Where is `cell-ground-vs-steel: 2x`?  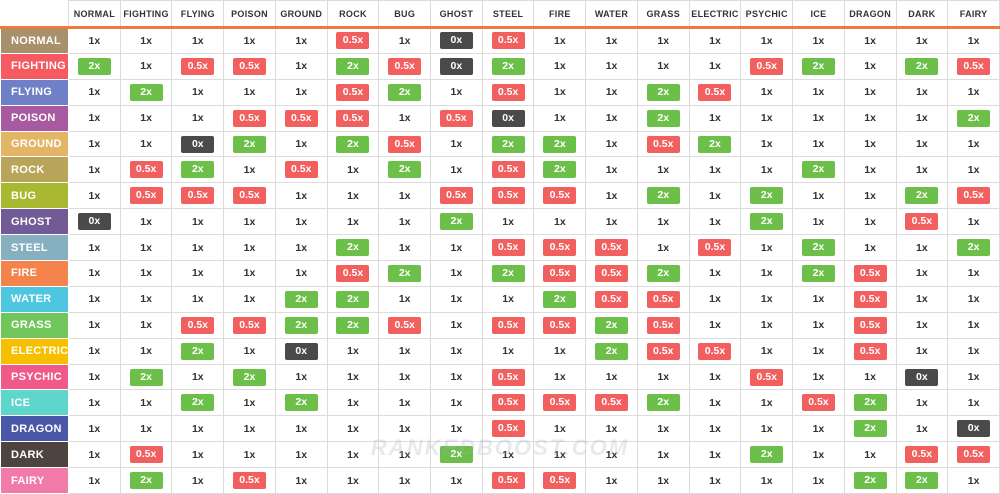 cell-ground-vs-steel: 2x is located at coordinates (508, 144).